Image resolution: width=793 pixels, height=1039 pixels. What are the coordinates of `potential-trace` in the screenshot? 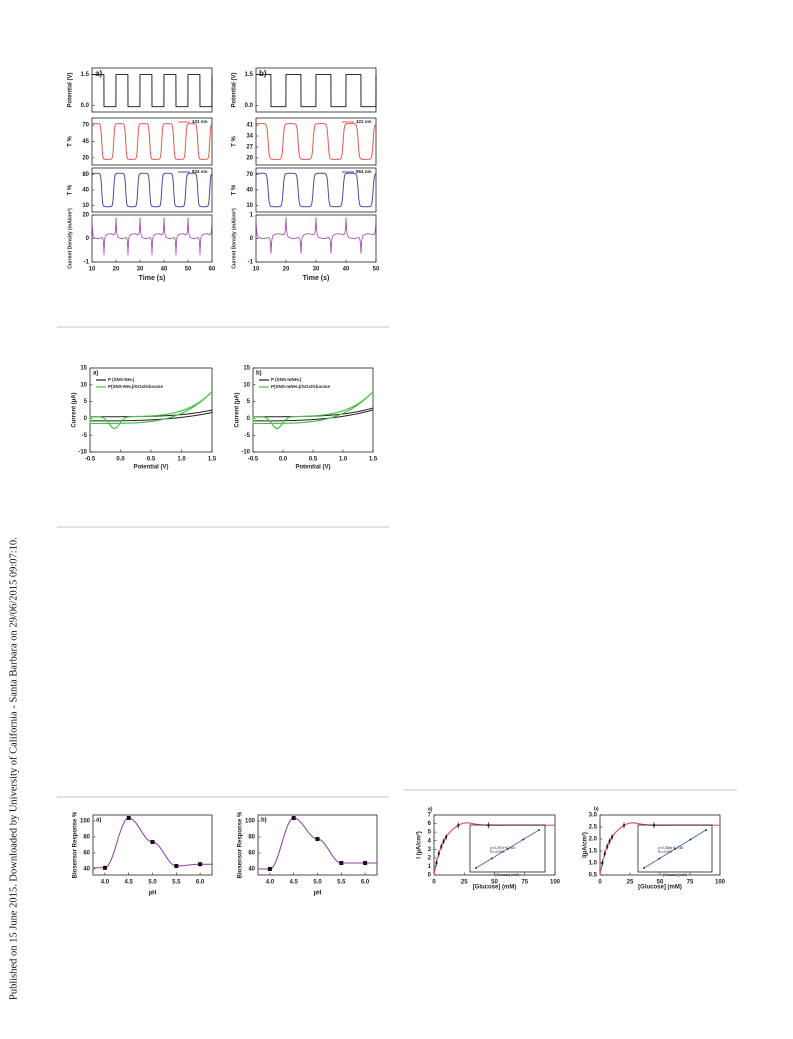 It's located at (316, 91).